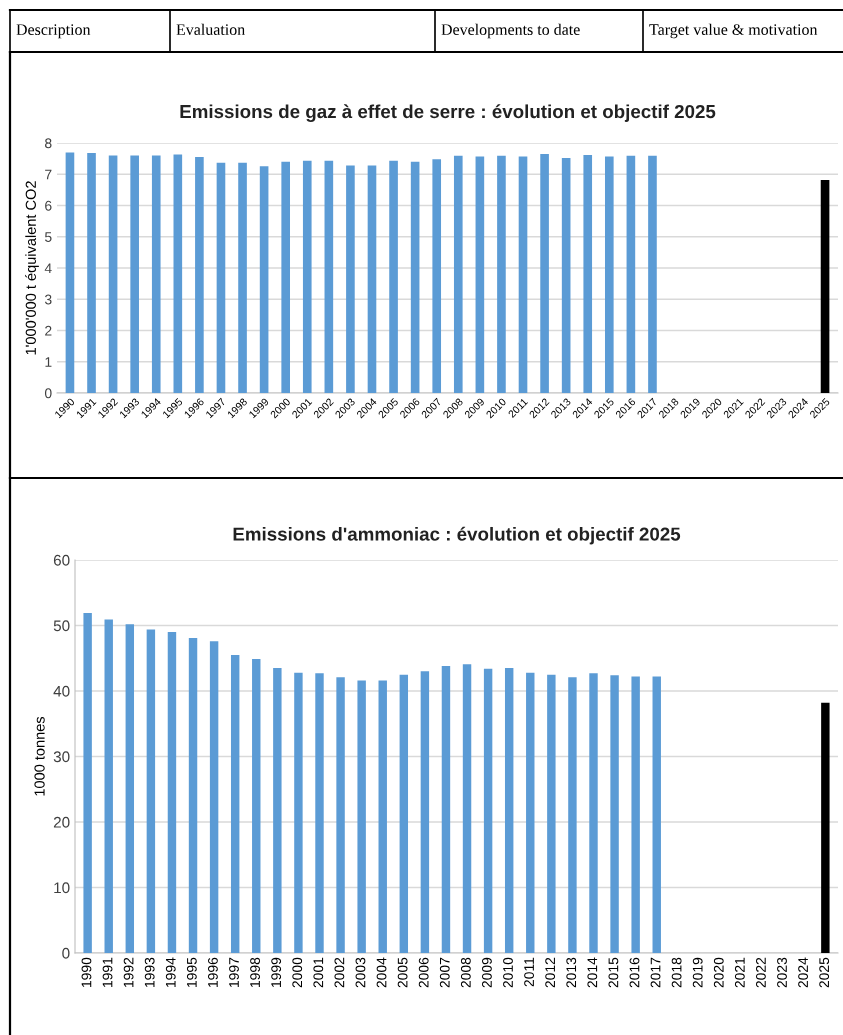  What do you see at coordinates (444, 972) in the screenshot?
I see `x-tick-label: 2007` at bounding box center [444, 972].